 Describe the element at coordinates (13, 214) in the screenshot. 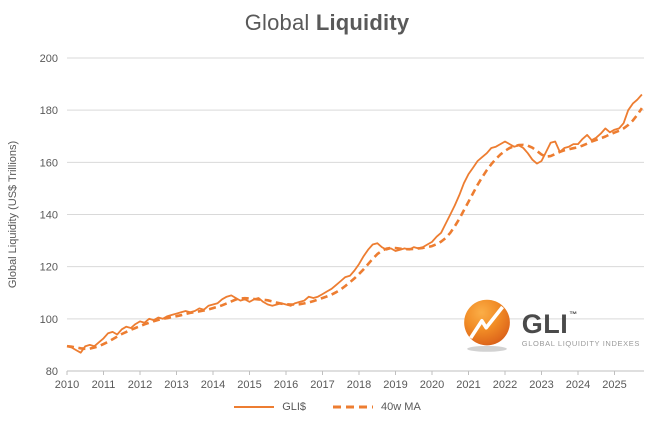

I see `y-axis-title: Global Liquidity (US$ Trillions)` at that location.